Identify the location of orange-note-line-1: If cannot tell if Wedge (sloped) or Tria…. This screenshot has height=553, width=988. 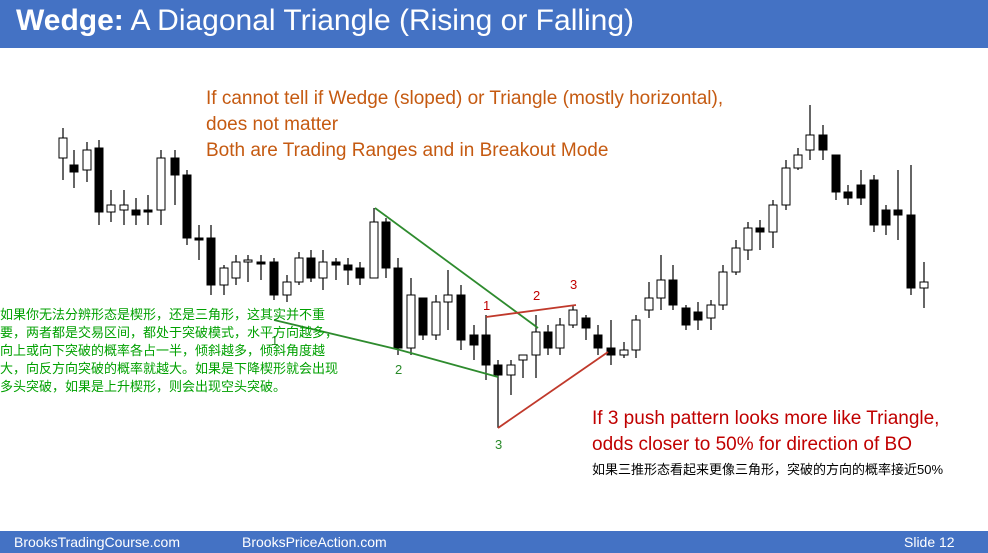
(465, 98).